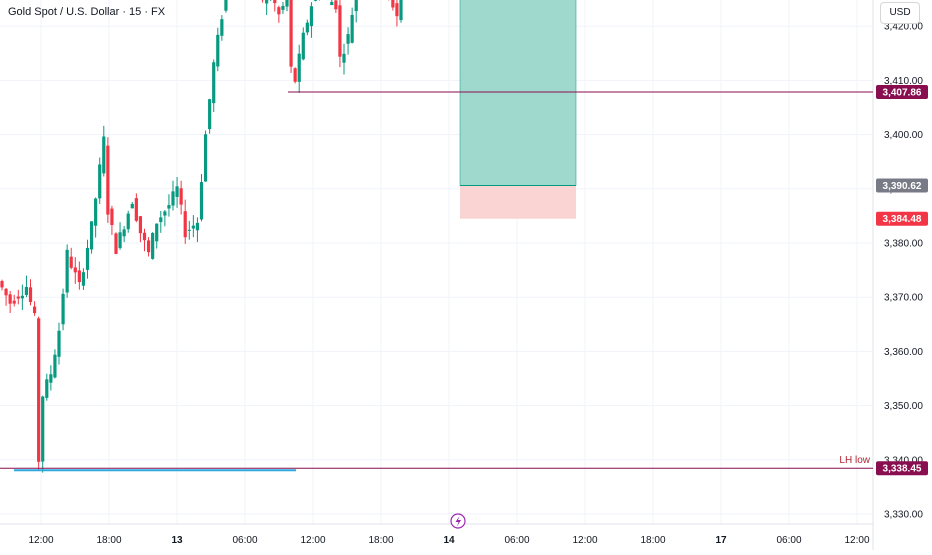 The width and height of the screenshot is (932, 555). I want to click on long-position-stop-zone, so click(518, 201).